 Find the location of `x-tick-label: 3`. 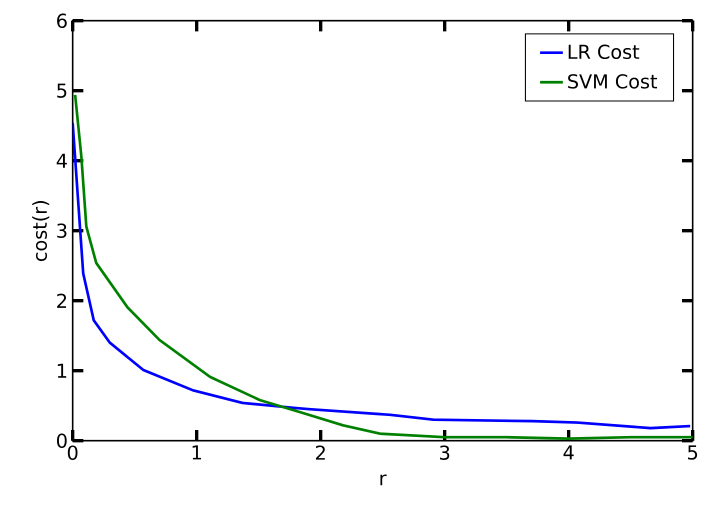

x-tick-label: 3 is located at coordinates (445, 452).